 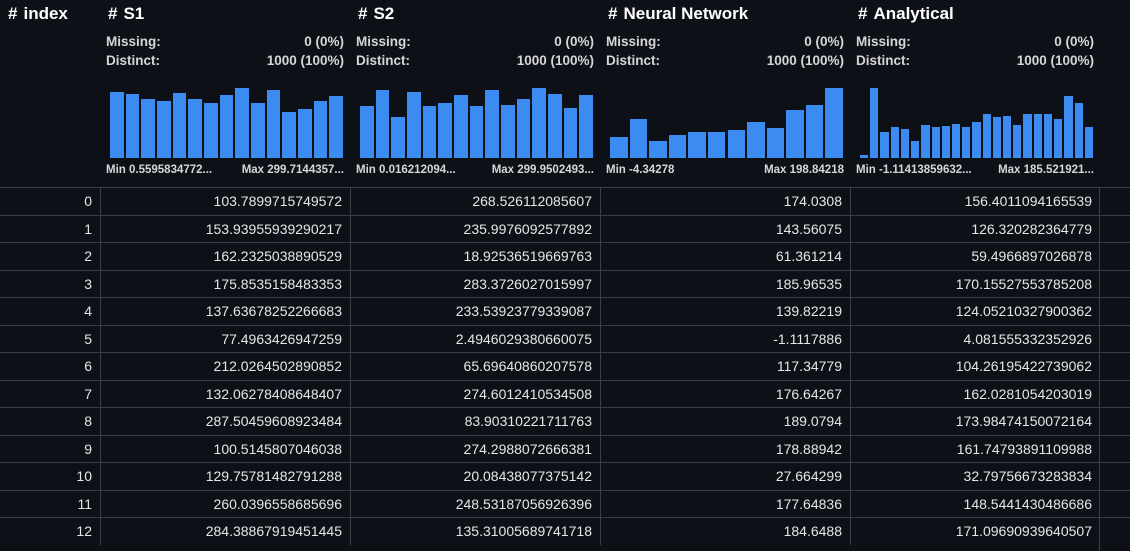 What do you see at coordinates (475, 421) in the screenshot?
I see `table-cell: 83.90310221711763` at bounding box center [475, 421].